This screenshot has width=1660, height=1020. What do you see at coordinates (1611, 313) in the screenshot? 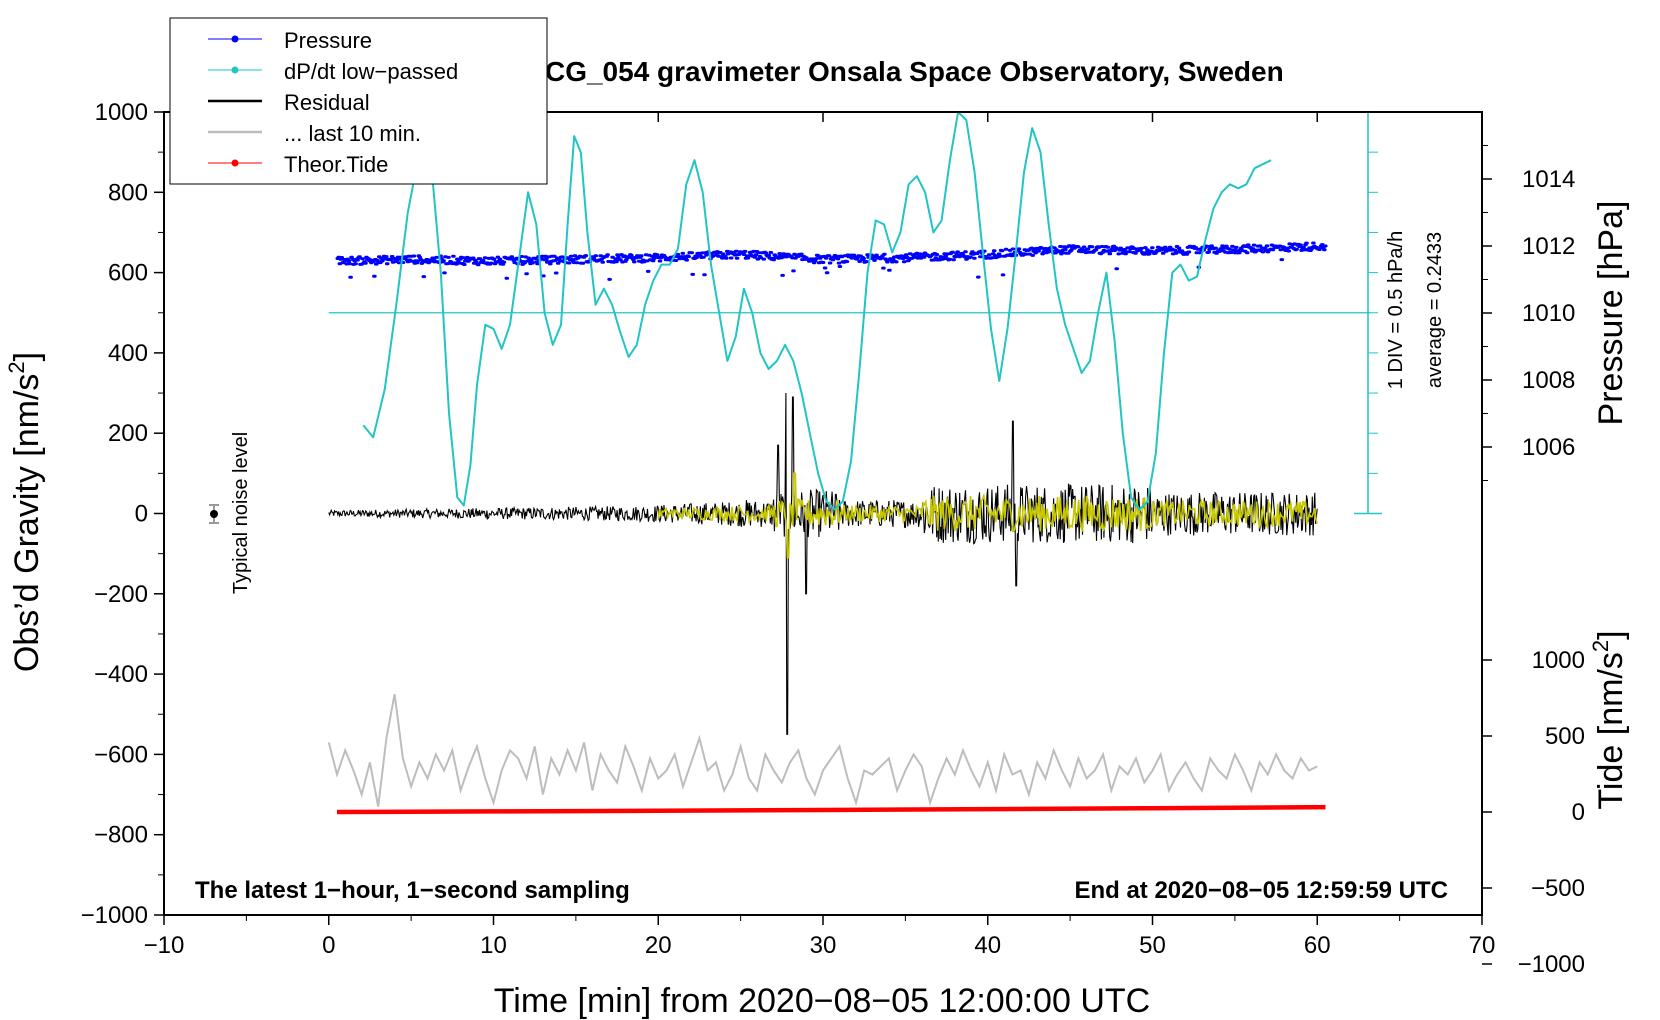
I see `y-axis-label-pressure: Pressure [hPa]` at bounding box center [1611, 313].